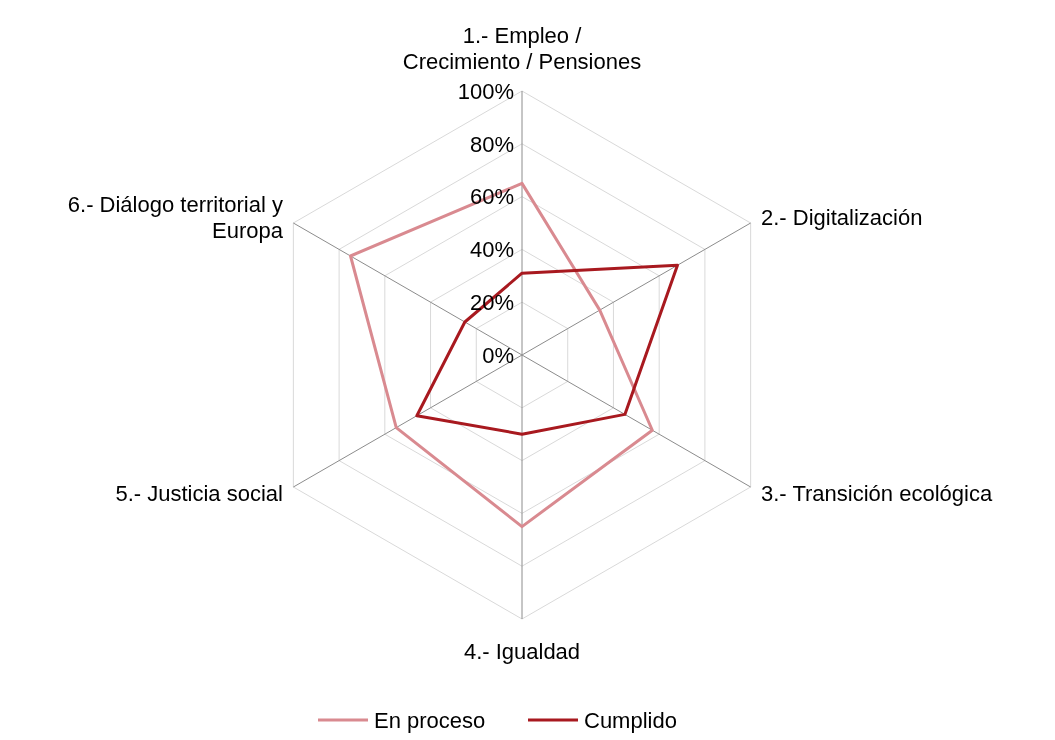 The image size is (1055, 740). What do you see at coordinates (842, 217) in the screenshot?
I see `spoke-label: 2.- Digitalización` at bounding box center [842, 217].